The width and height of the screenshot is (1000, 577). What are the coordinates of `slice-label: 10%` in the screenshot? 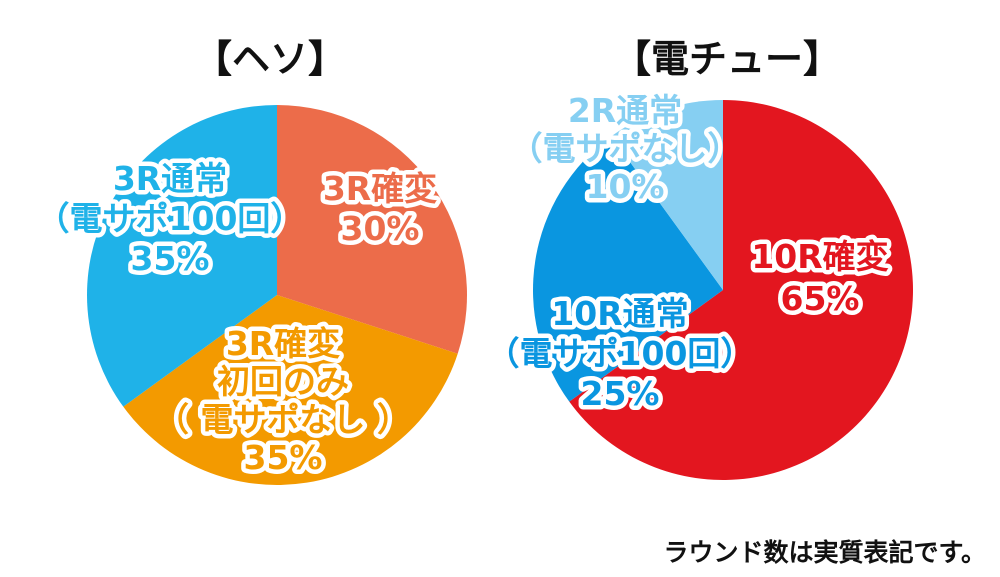 It's located at (625, 186).